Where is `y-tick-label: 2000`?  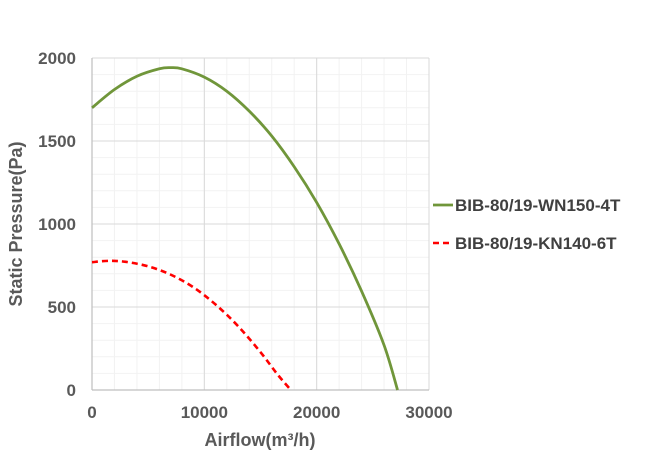
y-tick-label: 2000 is located at coordinates (57, 58).